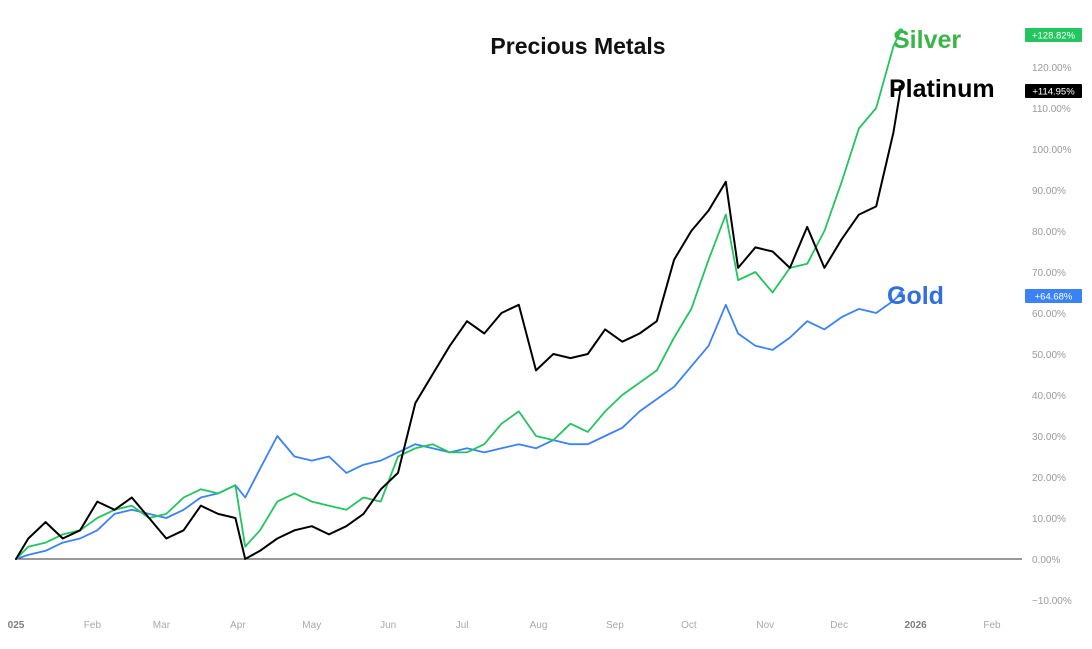 The height and width of the screenshot is (649, 1092). I want to click on y-tick-label: 0.00%, so click(1046, 560).